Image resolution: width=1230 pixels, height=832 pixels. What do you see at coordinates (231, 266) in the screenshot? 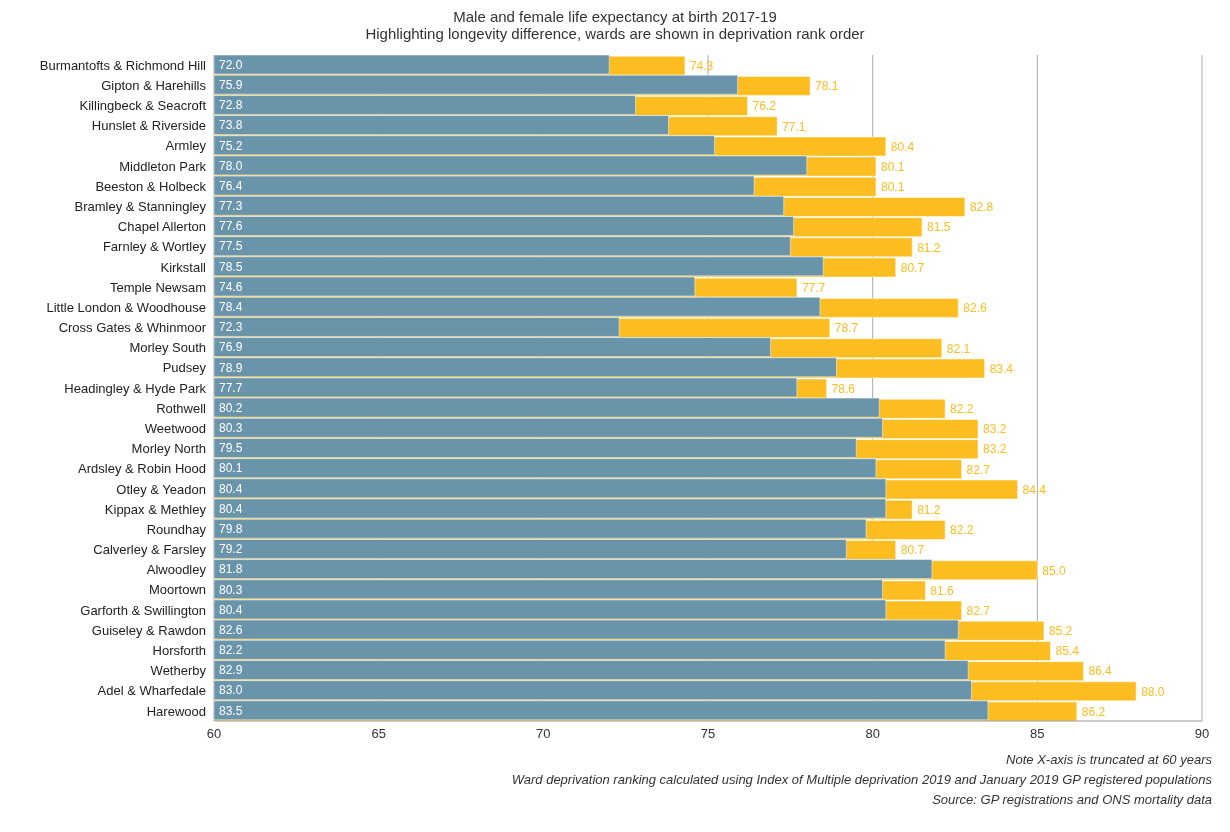
I see `data-label: 78.5` at bounding box center [231, 266].